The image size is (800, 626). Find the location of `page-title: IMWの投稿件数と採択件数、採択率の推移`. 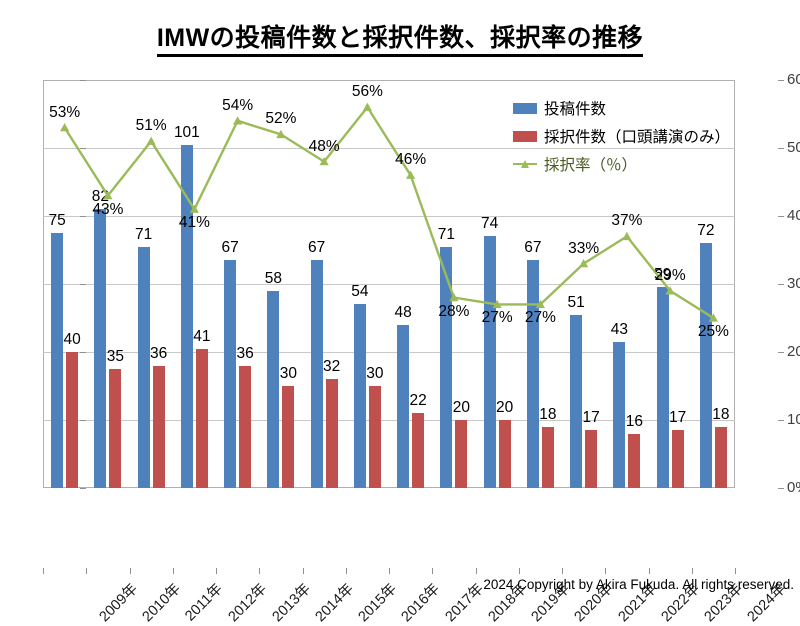

page-title: IMWの投稿件数と採択件数、採択率の推移 is located at coordinates (400, 37).